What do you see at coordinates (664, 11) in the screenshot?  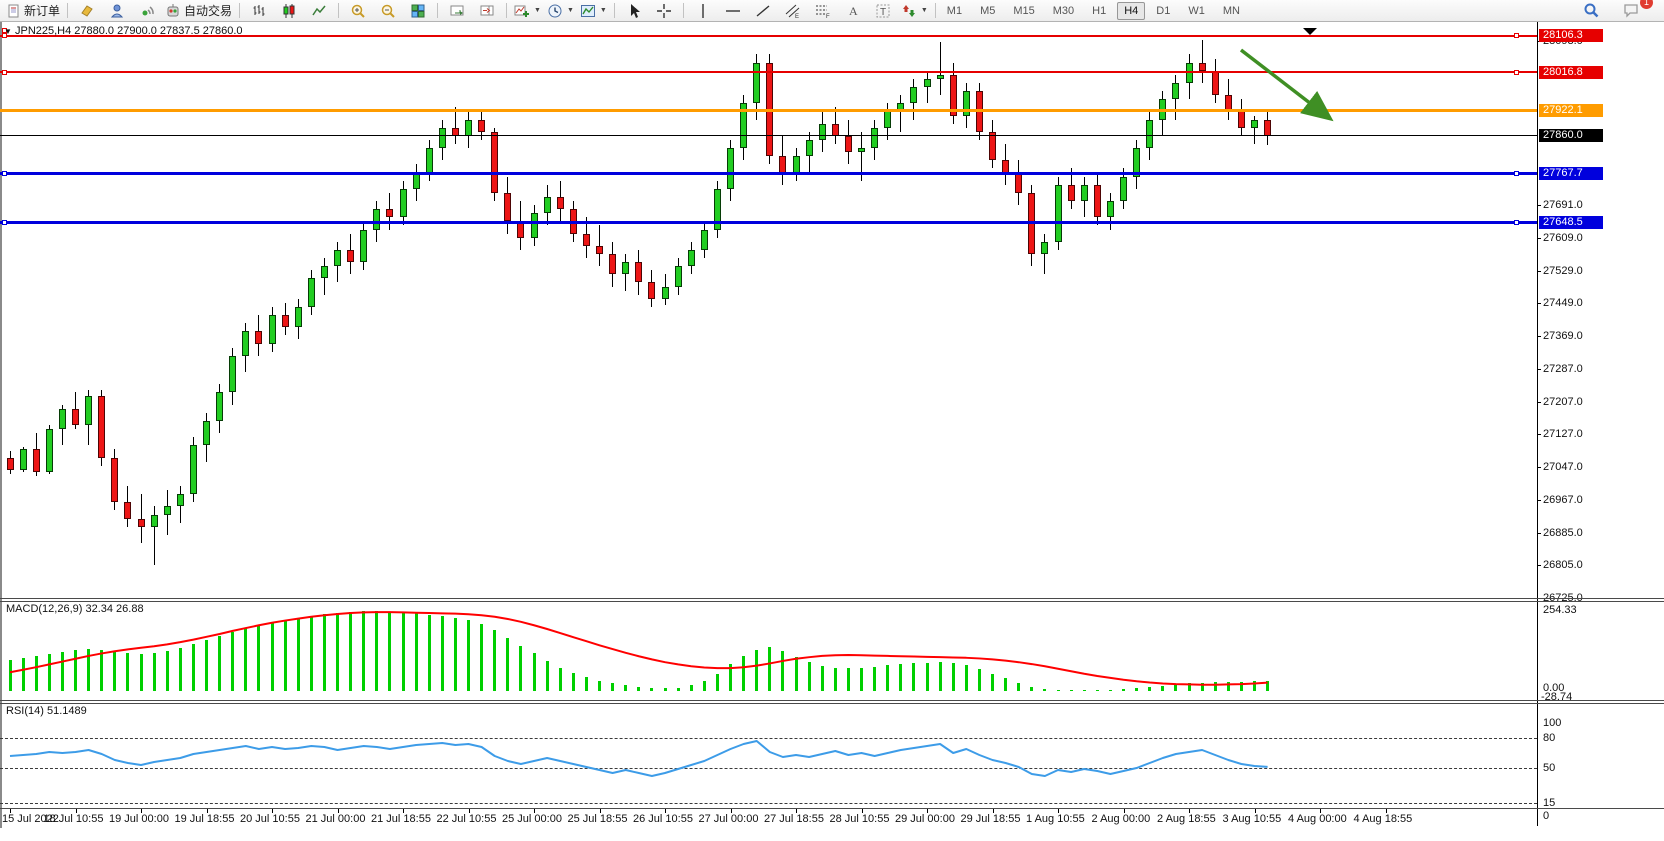 I see `crosshair-button` at bounding box center [664, 11].